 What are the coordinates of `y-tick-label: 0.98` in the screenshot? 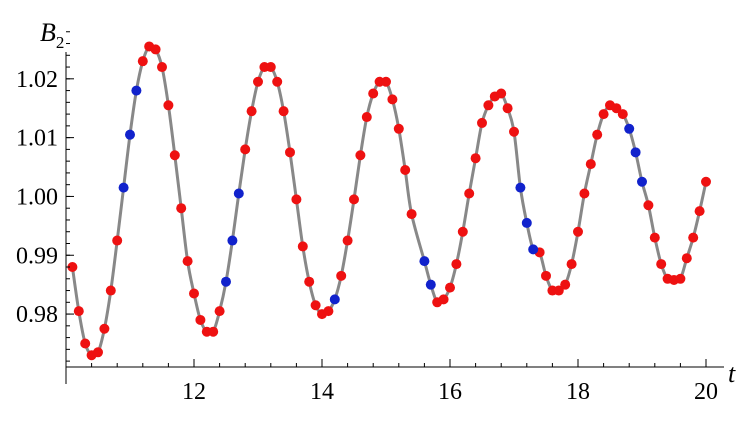 It's located at (37, 315).